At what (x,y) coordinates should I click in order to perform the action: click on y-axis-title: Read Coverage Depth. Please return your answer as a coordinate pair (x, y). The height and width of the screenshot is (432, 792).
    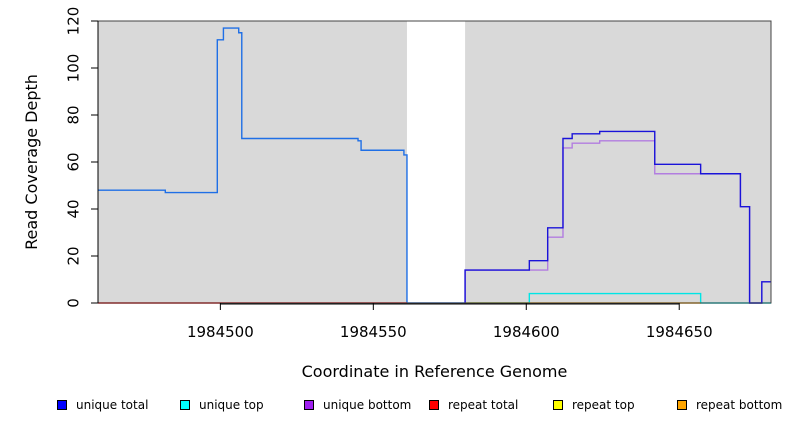
    Looking at the image, I should click on (31, 162).